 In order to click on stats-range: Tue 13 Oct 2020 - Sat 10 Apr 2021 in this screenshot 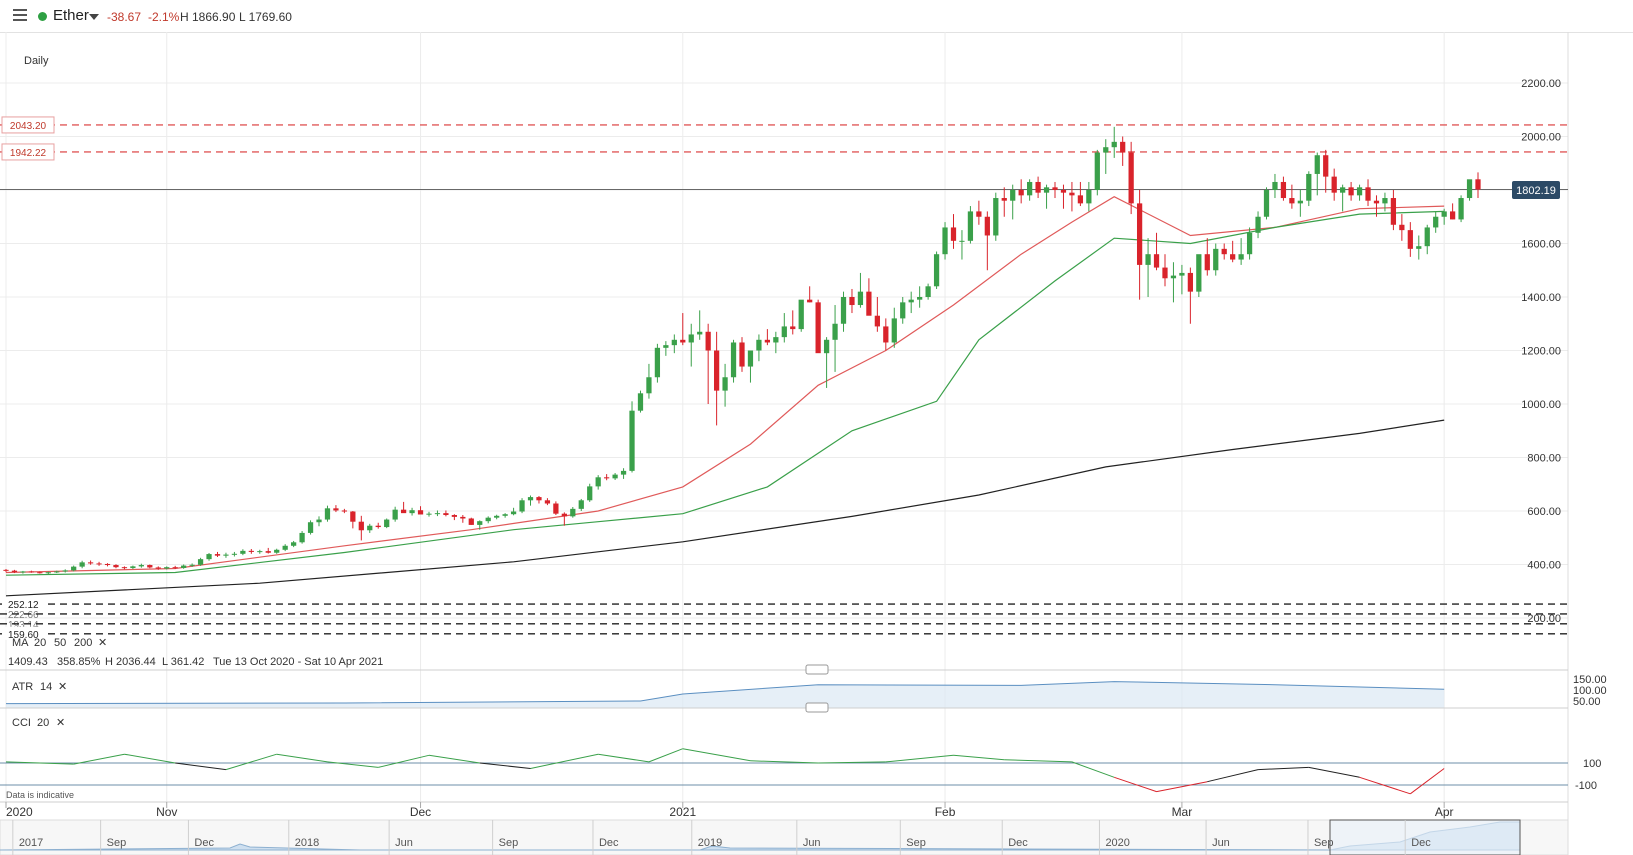, I will do `click(298, 662)`.